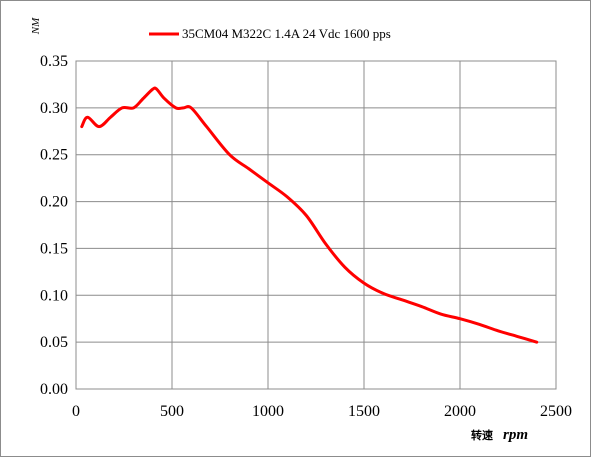 The height and width of the screenshot is (458, 591). What do you see at coordinates (54, 155) in the screenshot?
I see `y-tick-label: 0.25` at bounding box center [54, 155].